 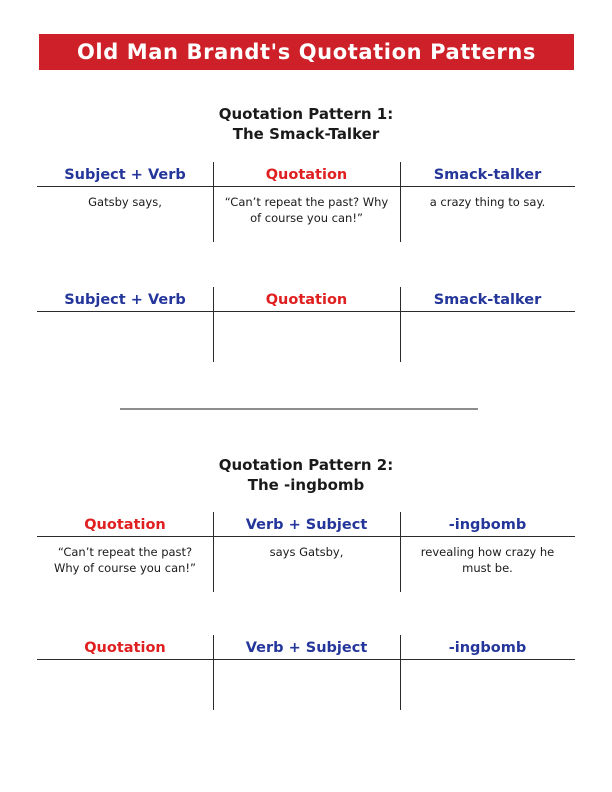 I want to click on section-1-heading-line2: The Smack-Talker, so click(x=306, y=134).